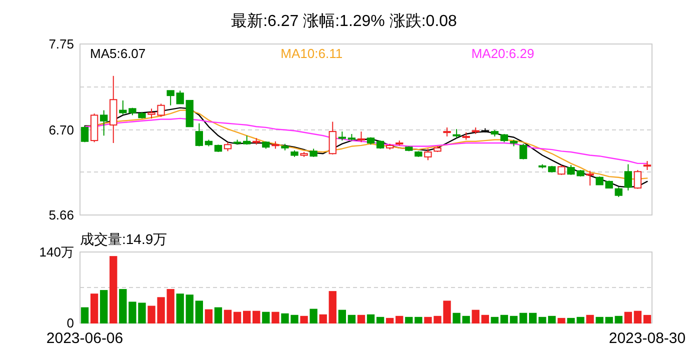 The height and width of the screenshot is (360, 688). I want to click on chart-title: 最新:6.27 涨幅:1.29% 涨跌:0.08, so click(344, 21).